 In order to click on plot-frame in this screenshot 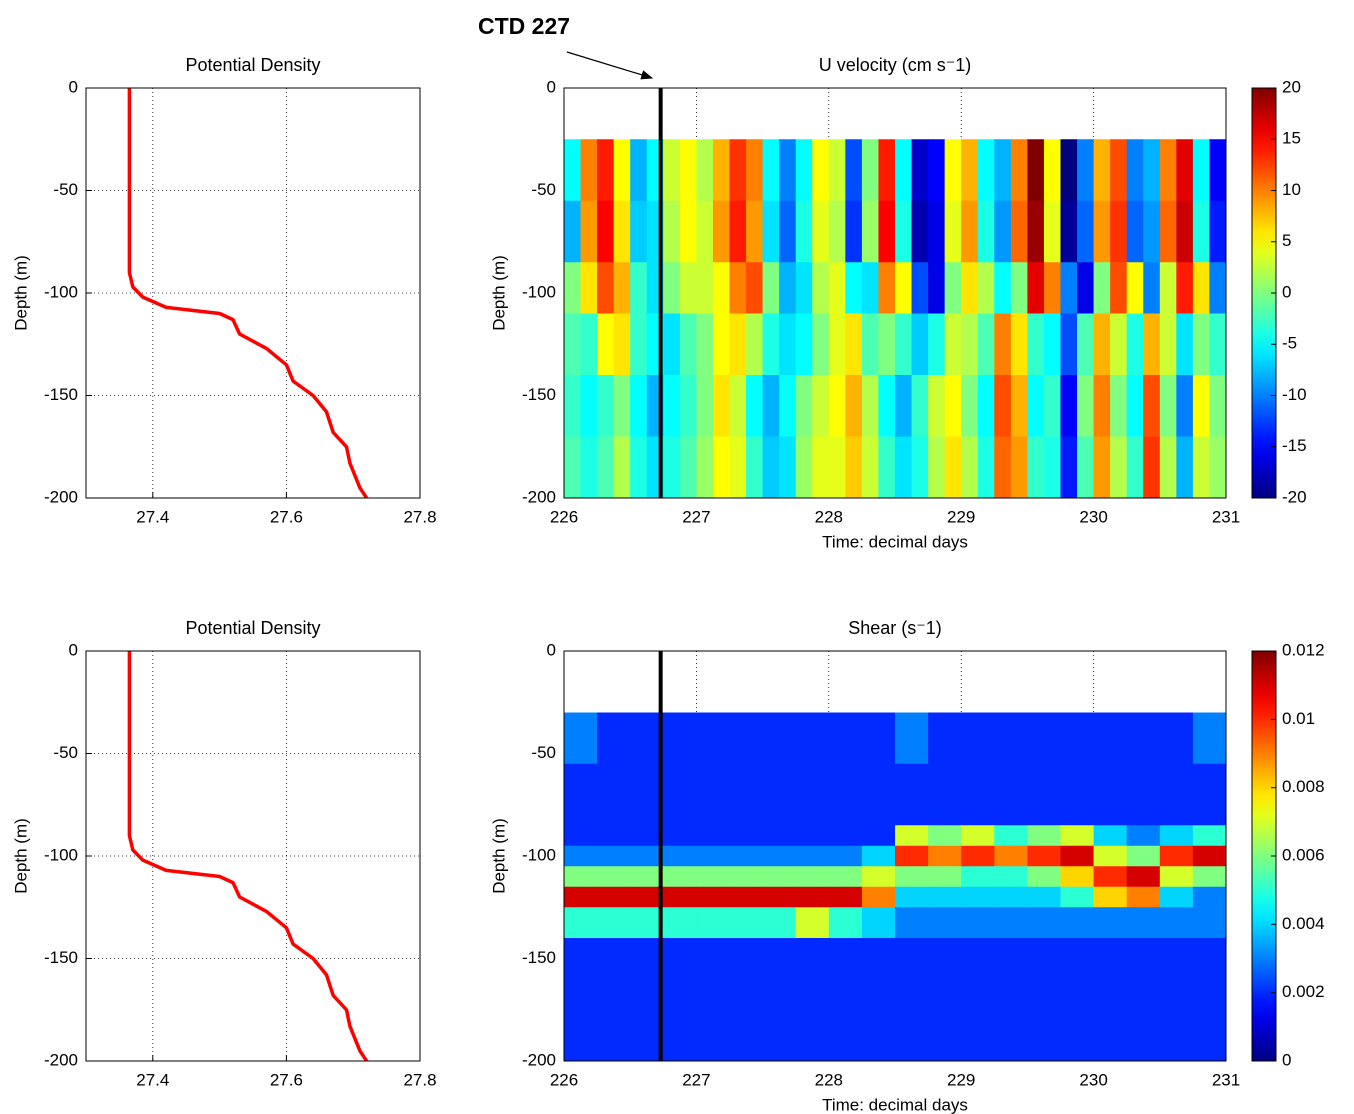, I will do `click(253, 293)`.